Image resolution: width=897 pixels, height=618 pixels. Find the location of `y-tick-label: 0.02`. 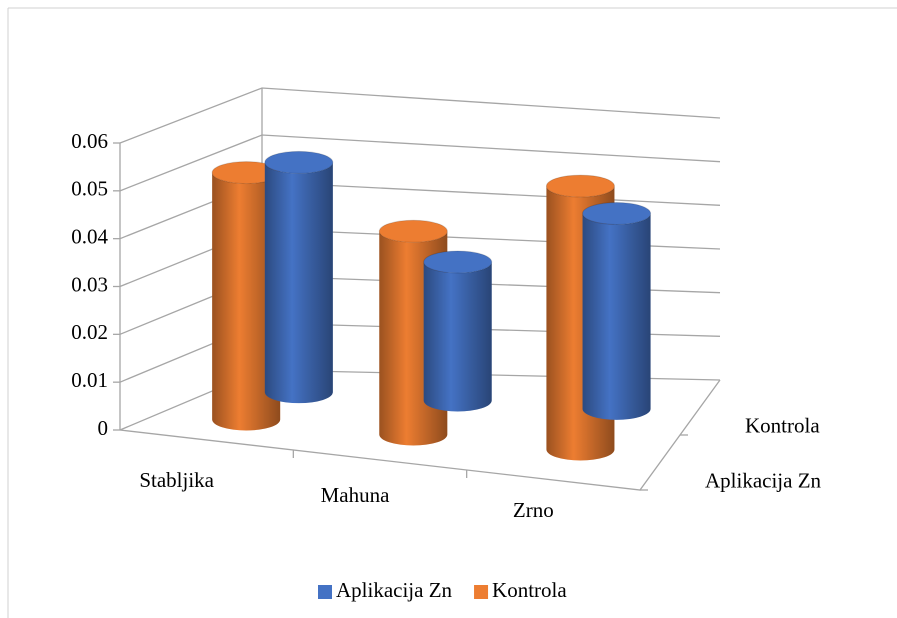

y-tick-label: 0.02 is located at coordinates (89, 332).